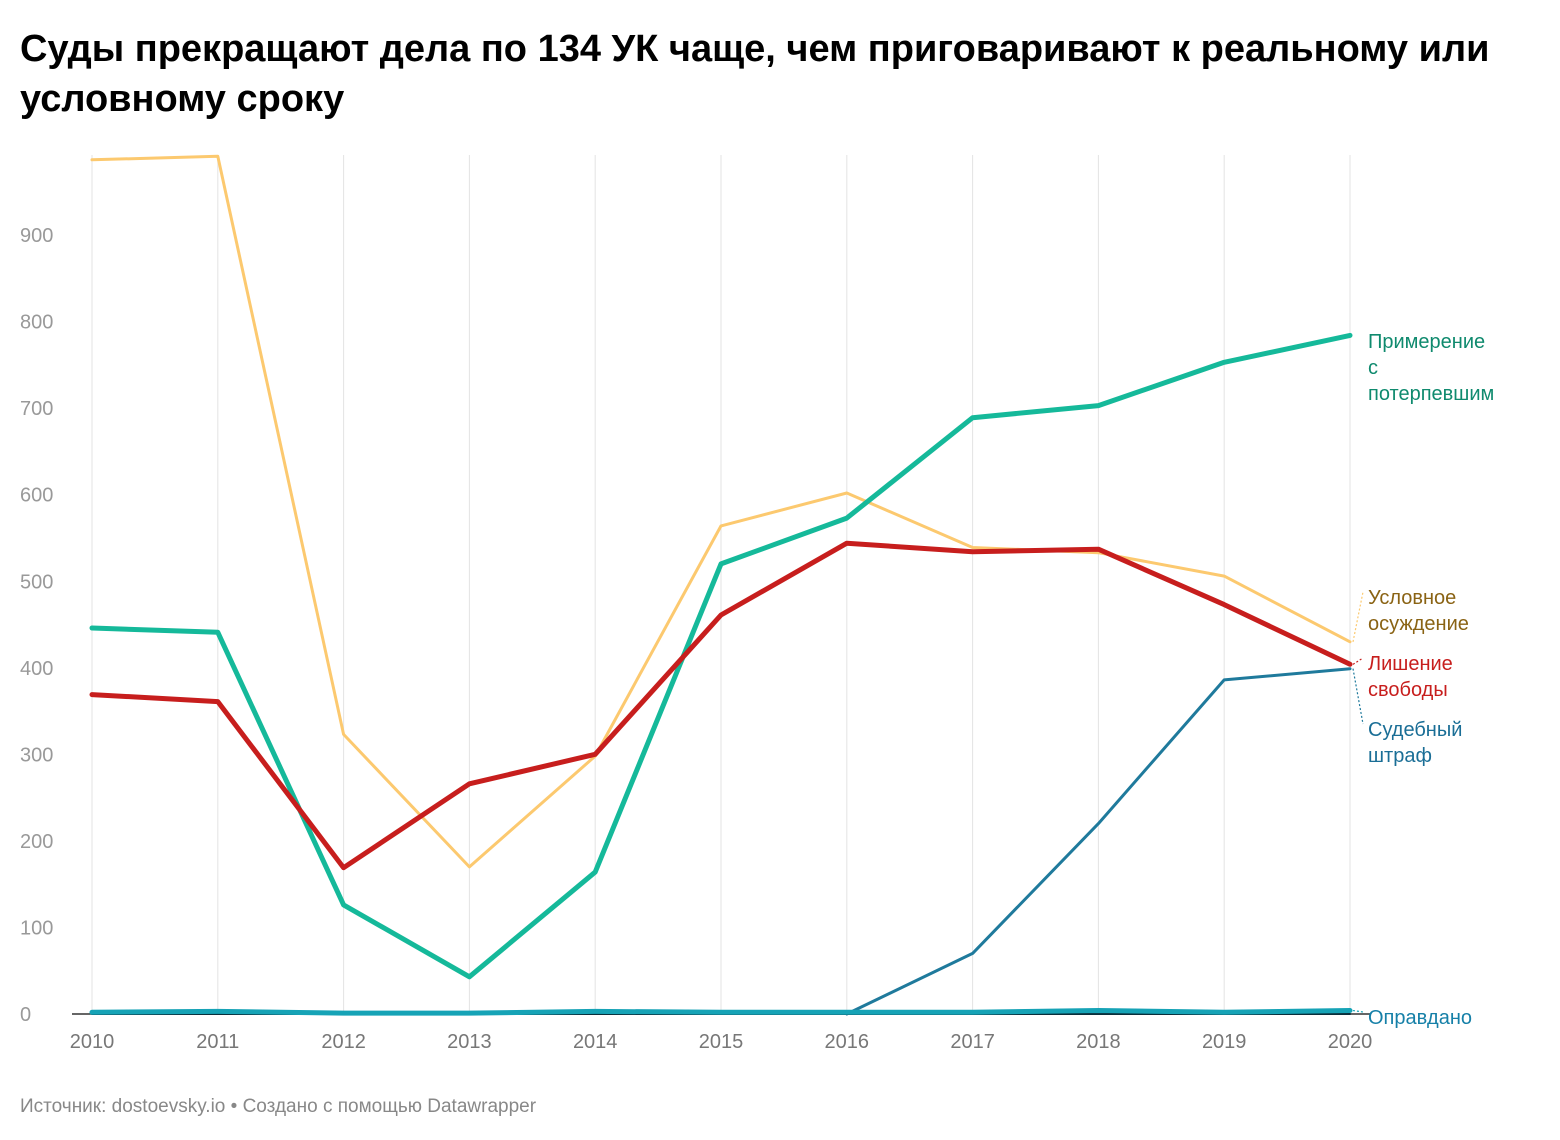 The width and height of the screenshot is (1560, 1140). I want to click on x-tick-label: 2014, so click(595, 1042).